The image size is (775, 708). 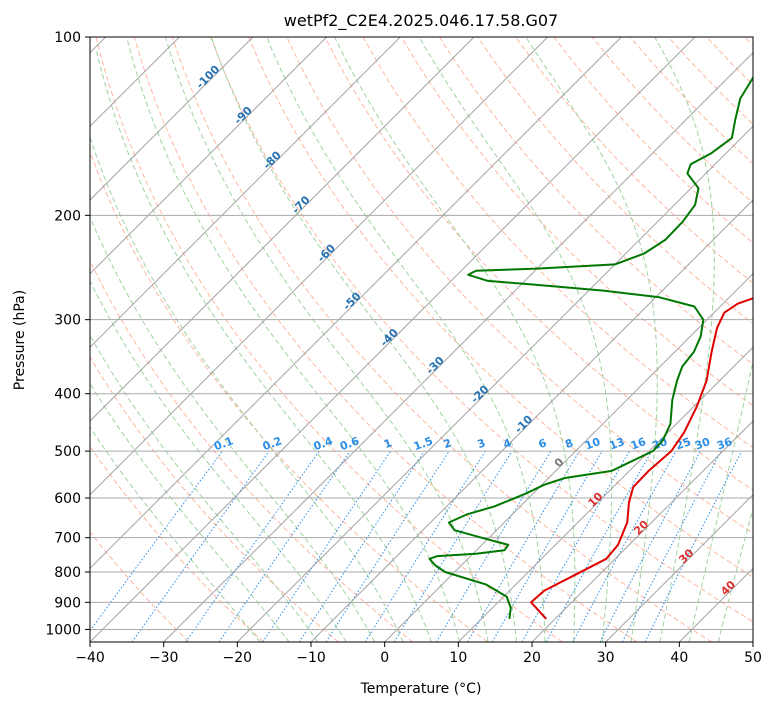 I want to click on y-tick-label: 700, so click(x=67, y=539).